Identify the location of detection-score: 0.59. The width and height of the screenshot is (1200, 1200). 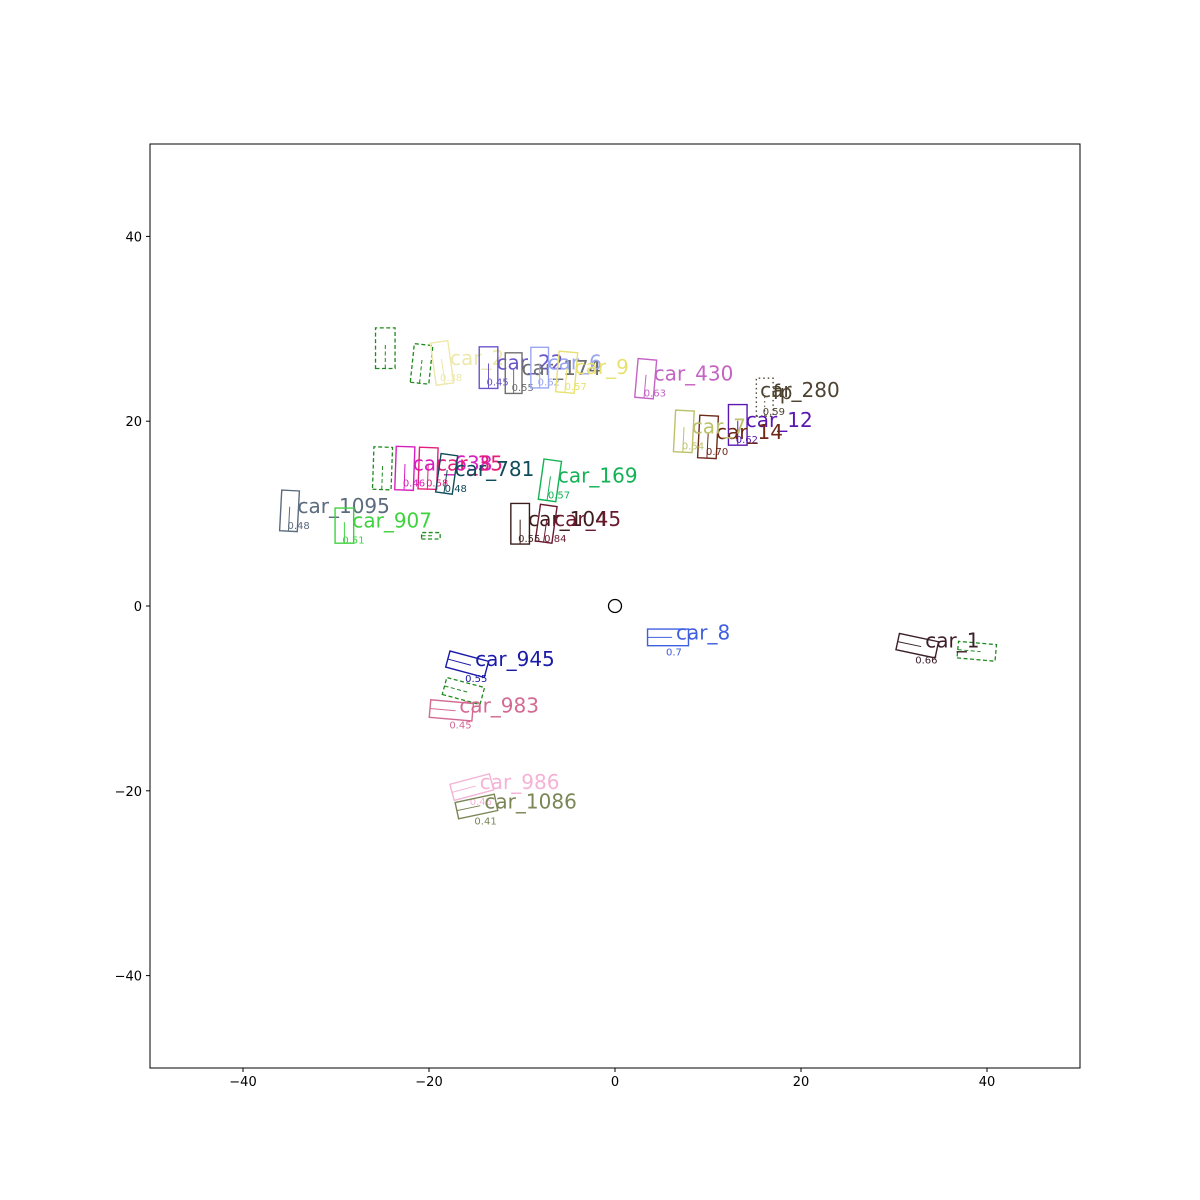
(774, 412).